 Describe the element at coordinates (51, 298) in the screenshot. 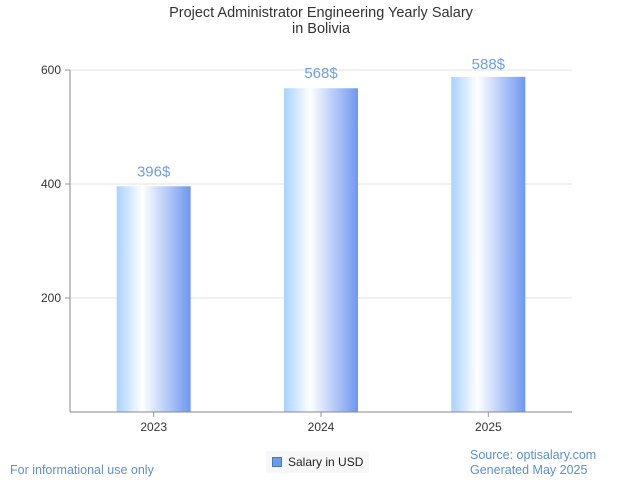

I see `y-tick-label: 200` at that location.